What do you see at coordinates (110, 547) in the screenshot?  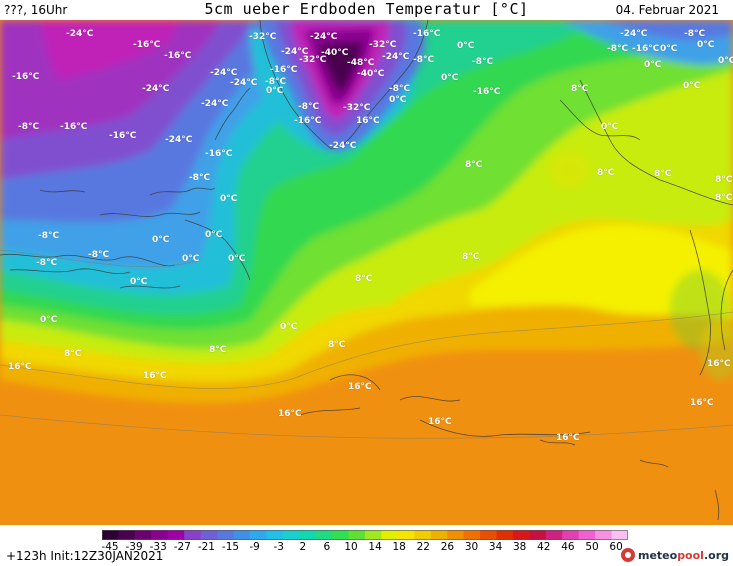 I see `legend-tick-label: -45` at bounding box center [110, 547].